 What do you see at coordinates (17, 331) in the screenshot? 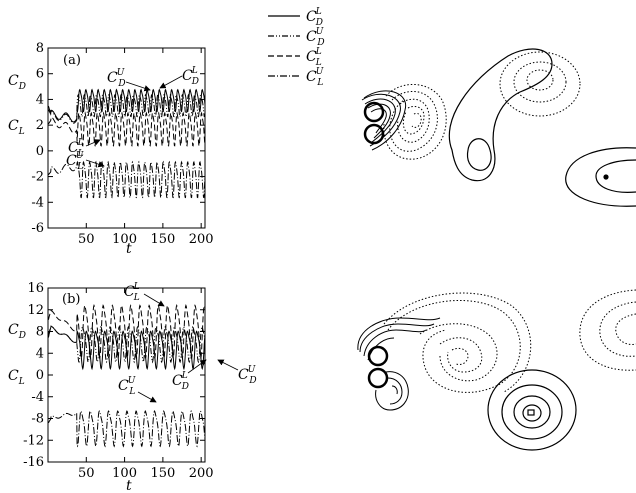
I see `panel-b-ylabel-top: CD` at bounding box center [17, 331].